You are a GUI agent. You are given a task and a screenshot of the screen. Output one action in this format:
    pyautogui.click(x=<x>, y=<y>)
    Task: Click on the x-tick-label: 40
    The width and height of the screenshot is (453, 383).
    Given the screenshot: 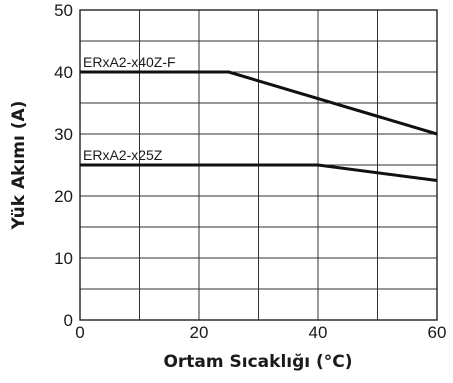 What is the action you would take?
    pyautogui.click(x=318, y=332)
    